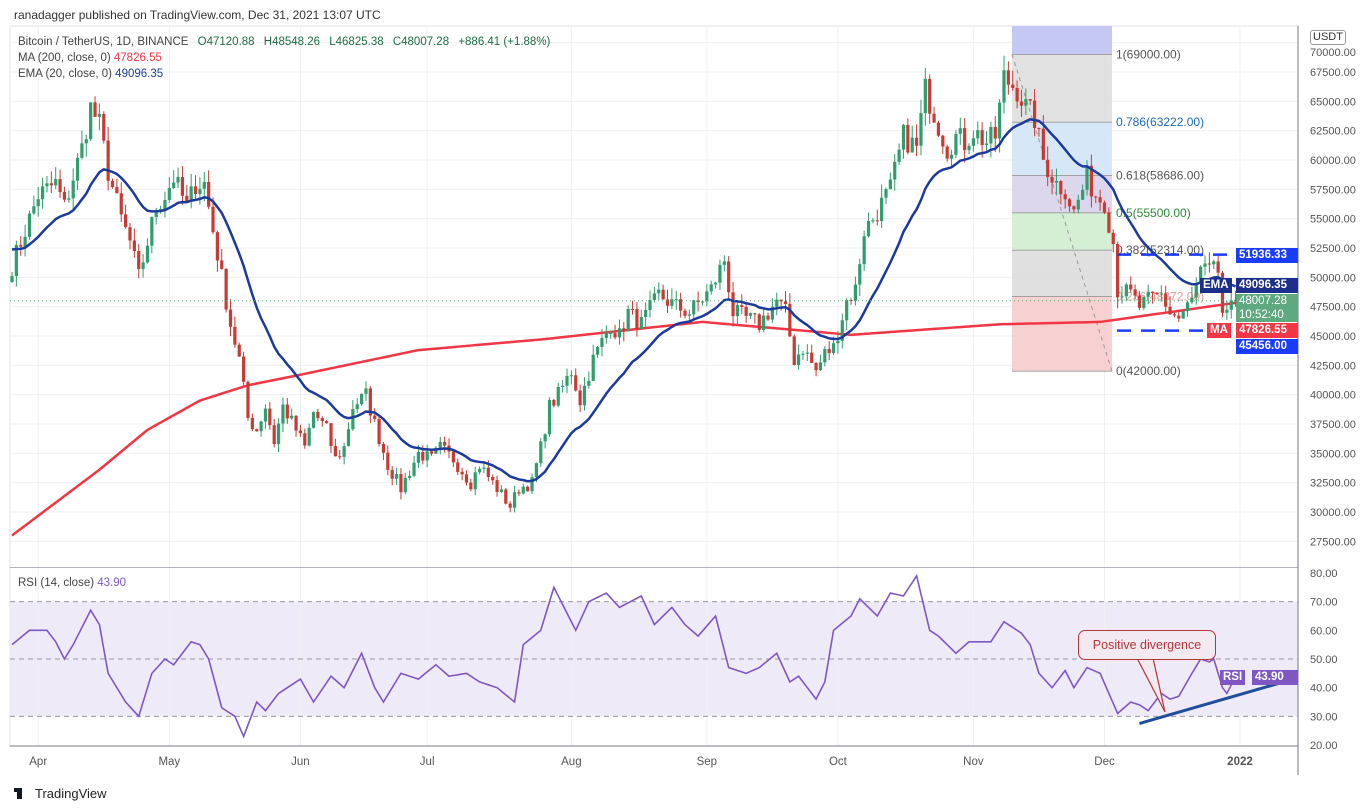  Describe the element at coordinates (1267, 330) in the screenshot. I see `ma-price-badge: 47826.55` at that location.